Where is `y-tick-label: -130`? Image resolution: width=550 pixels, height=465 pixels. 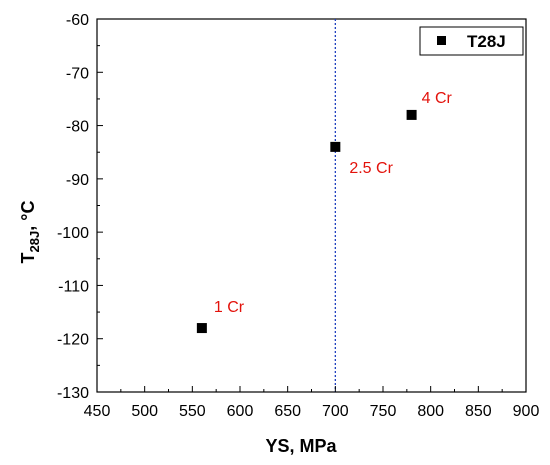
y-tick-label: -130 is located at coordinates (73, 393).